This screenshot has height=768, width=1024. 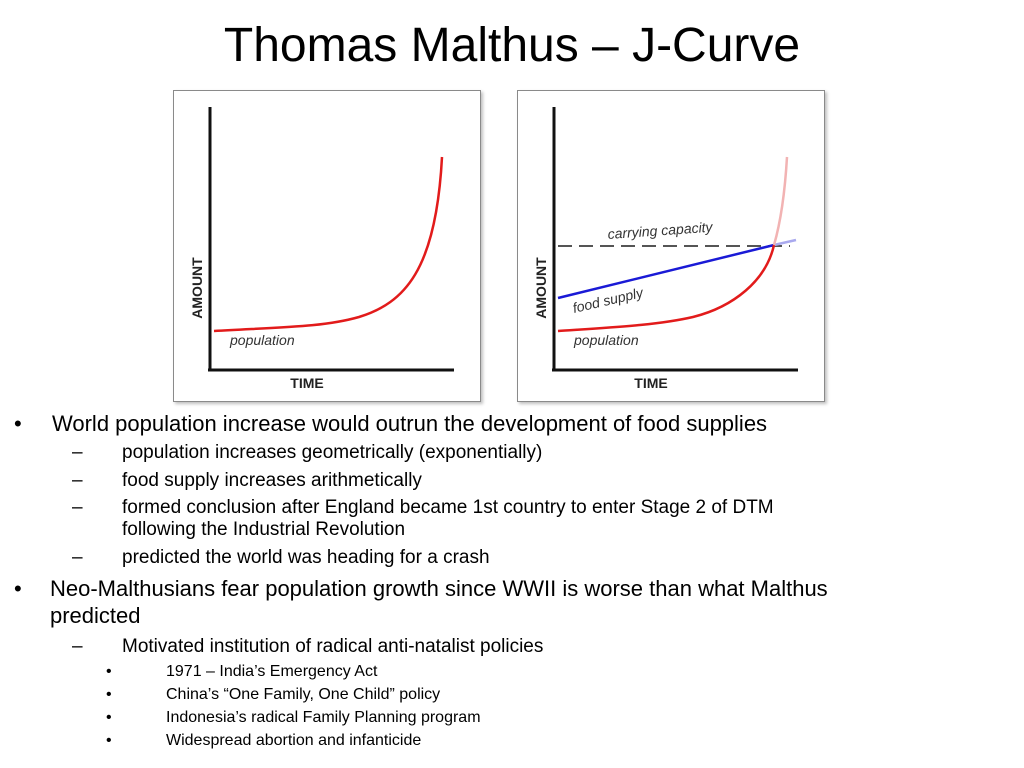 I want to click on sub-bullet-england-continued: following the Industrial Revolution, so click(x=264, y=529).